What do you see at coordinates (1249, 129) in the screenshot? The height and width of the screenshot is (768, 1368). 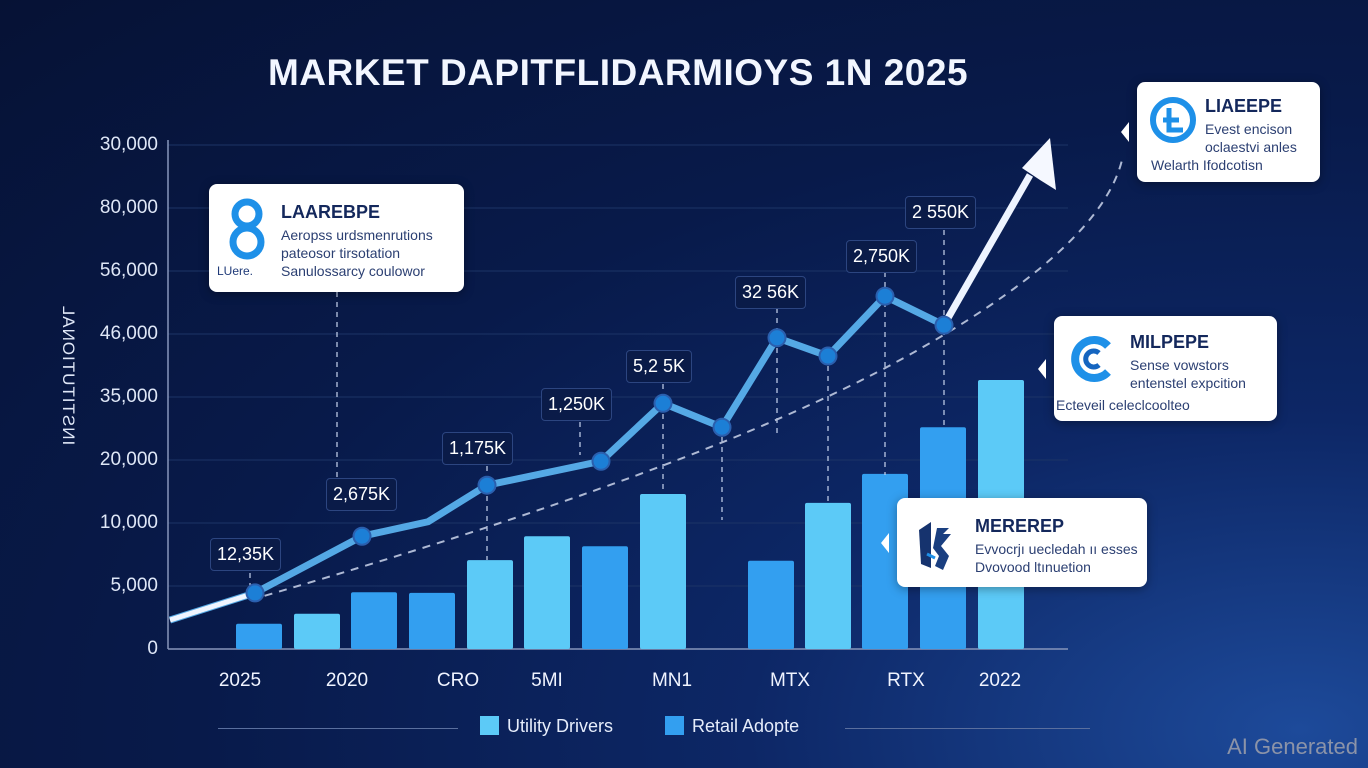 I see `callout-line: Evest encison` at bounding box center [1249, 129].